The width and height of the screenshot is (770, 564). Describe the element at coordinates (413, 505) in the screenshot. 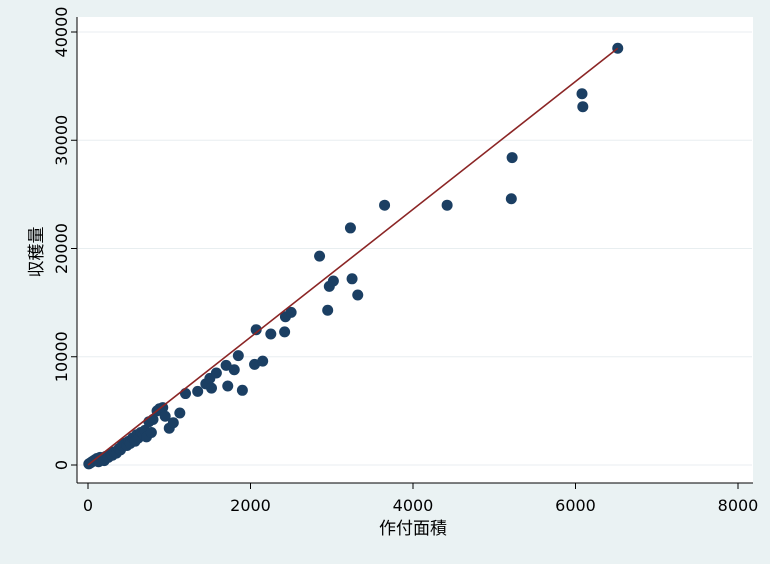

I see `x-tick-label: 4000` at that location.